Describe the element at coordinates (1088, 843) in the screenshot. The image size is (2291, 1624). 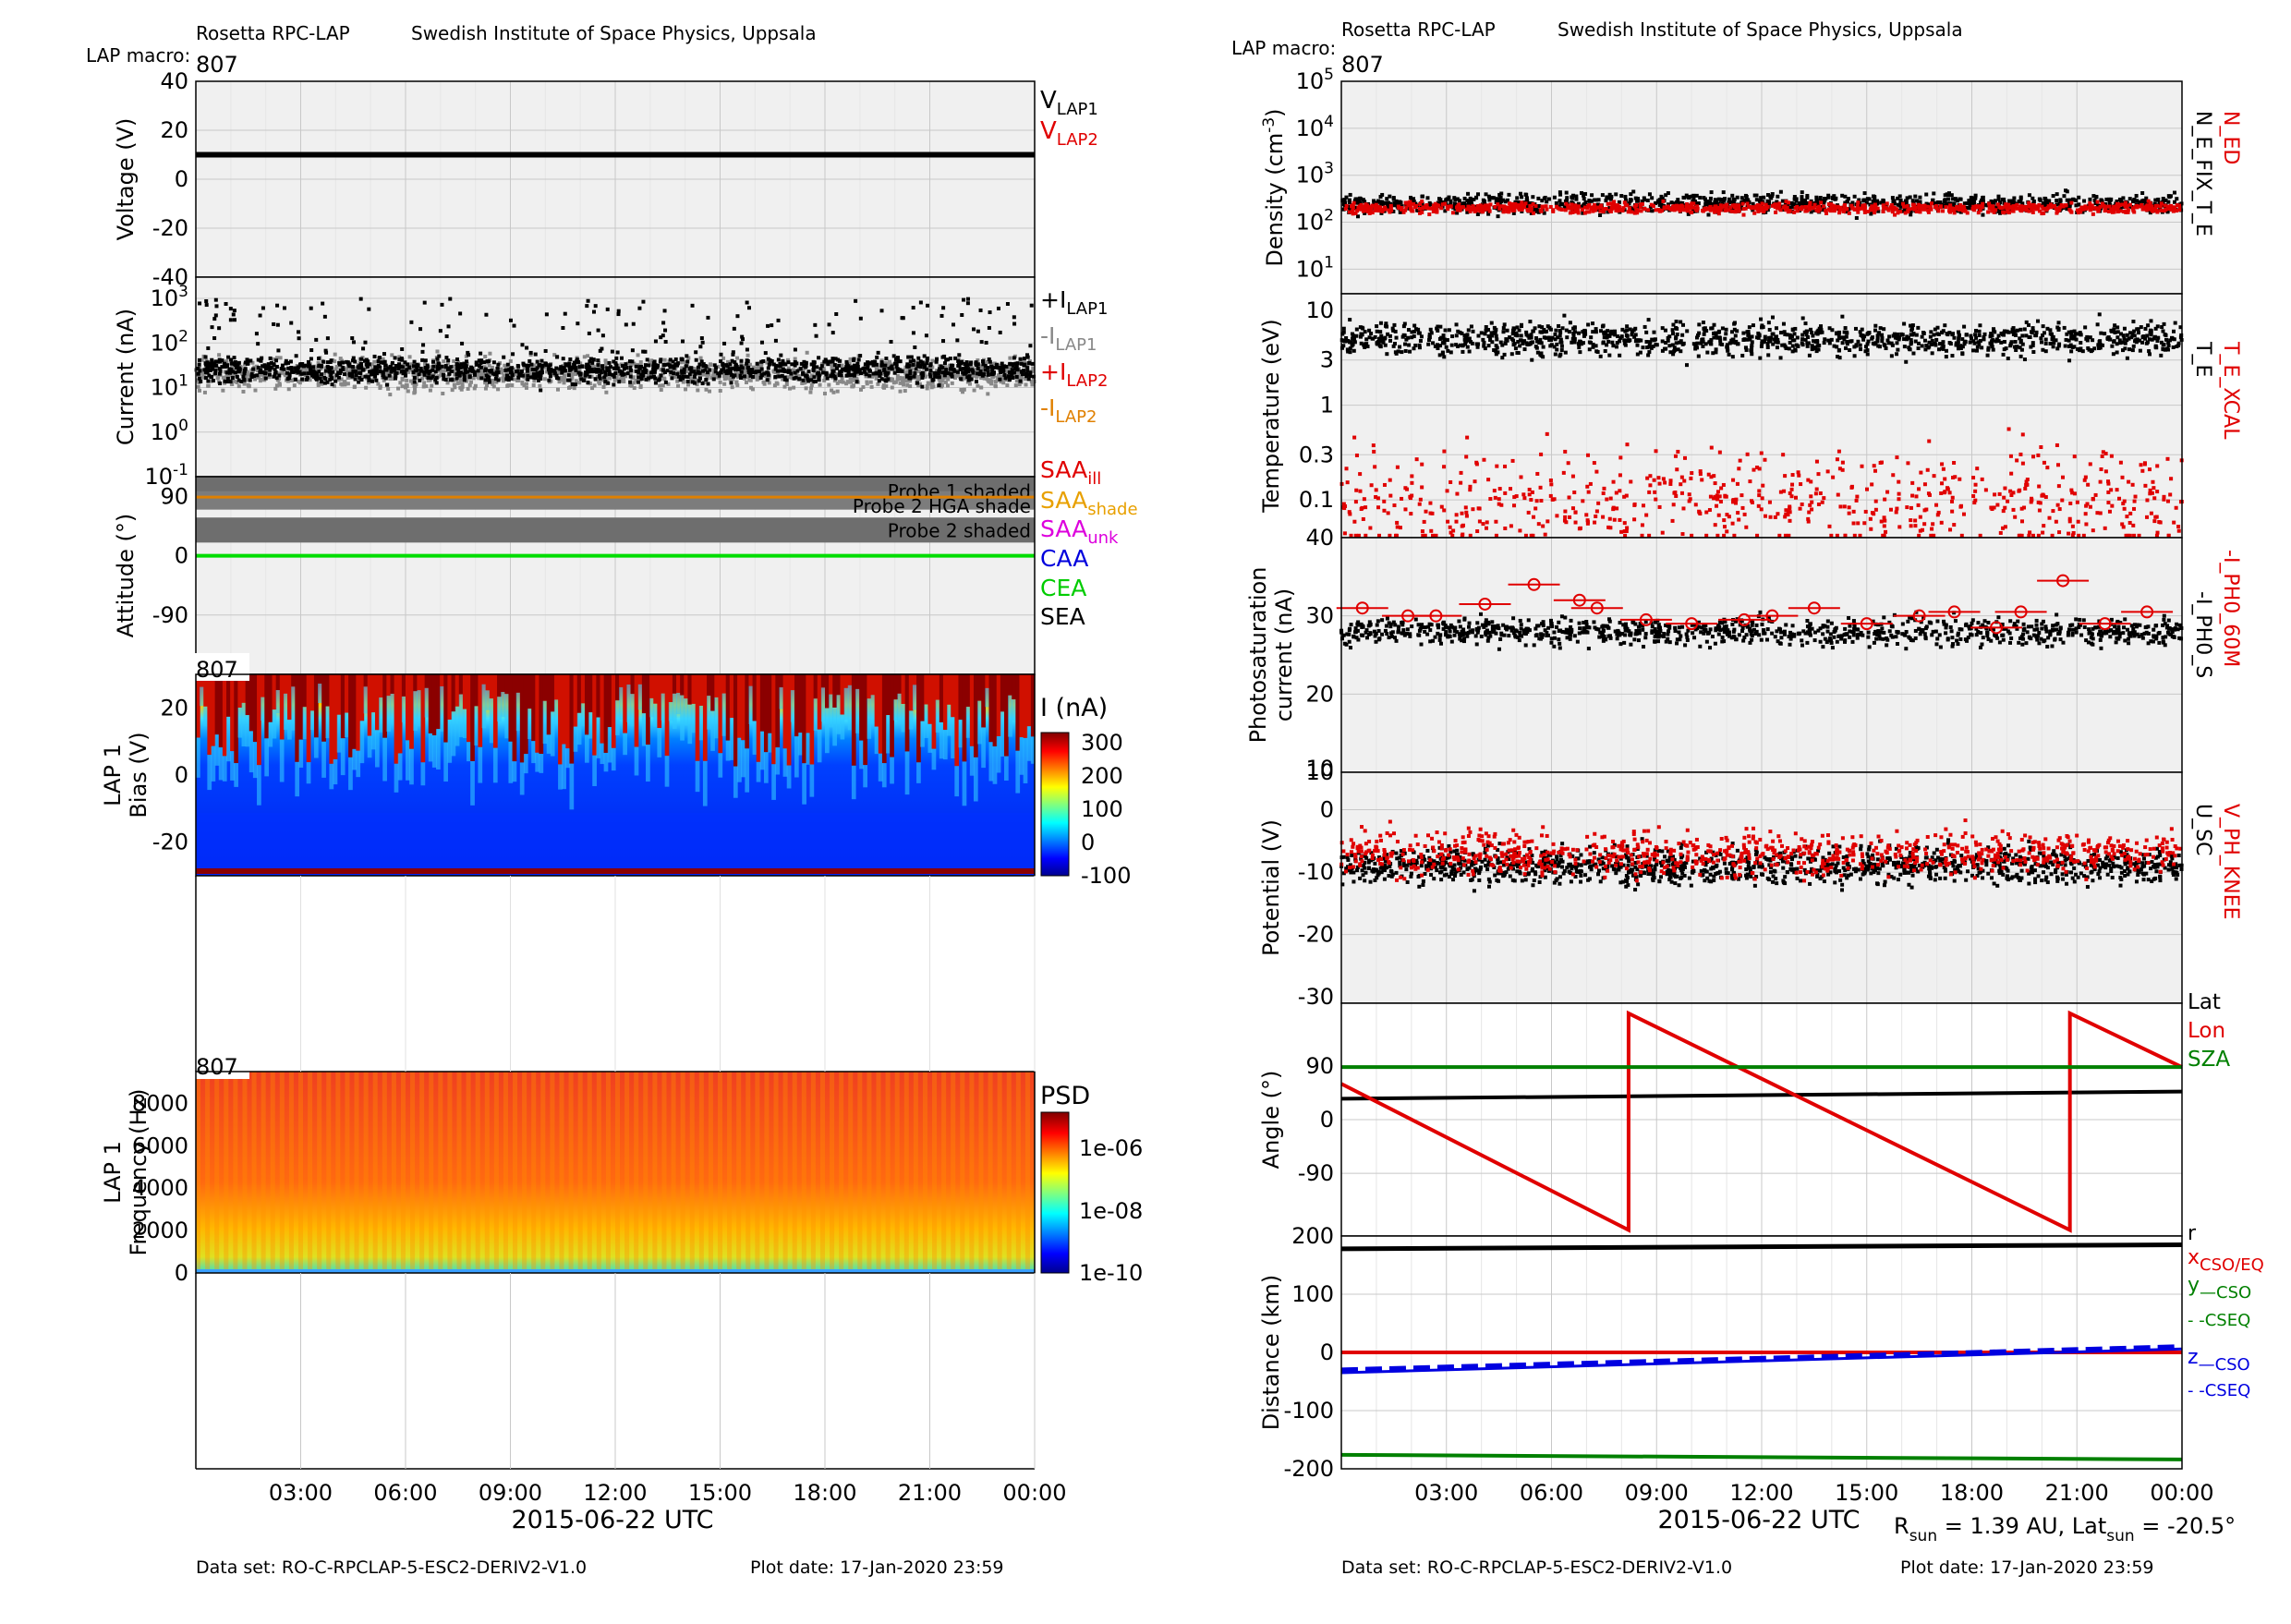
I see `colorbar-tick: 0` at that location.